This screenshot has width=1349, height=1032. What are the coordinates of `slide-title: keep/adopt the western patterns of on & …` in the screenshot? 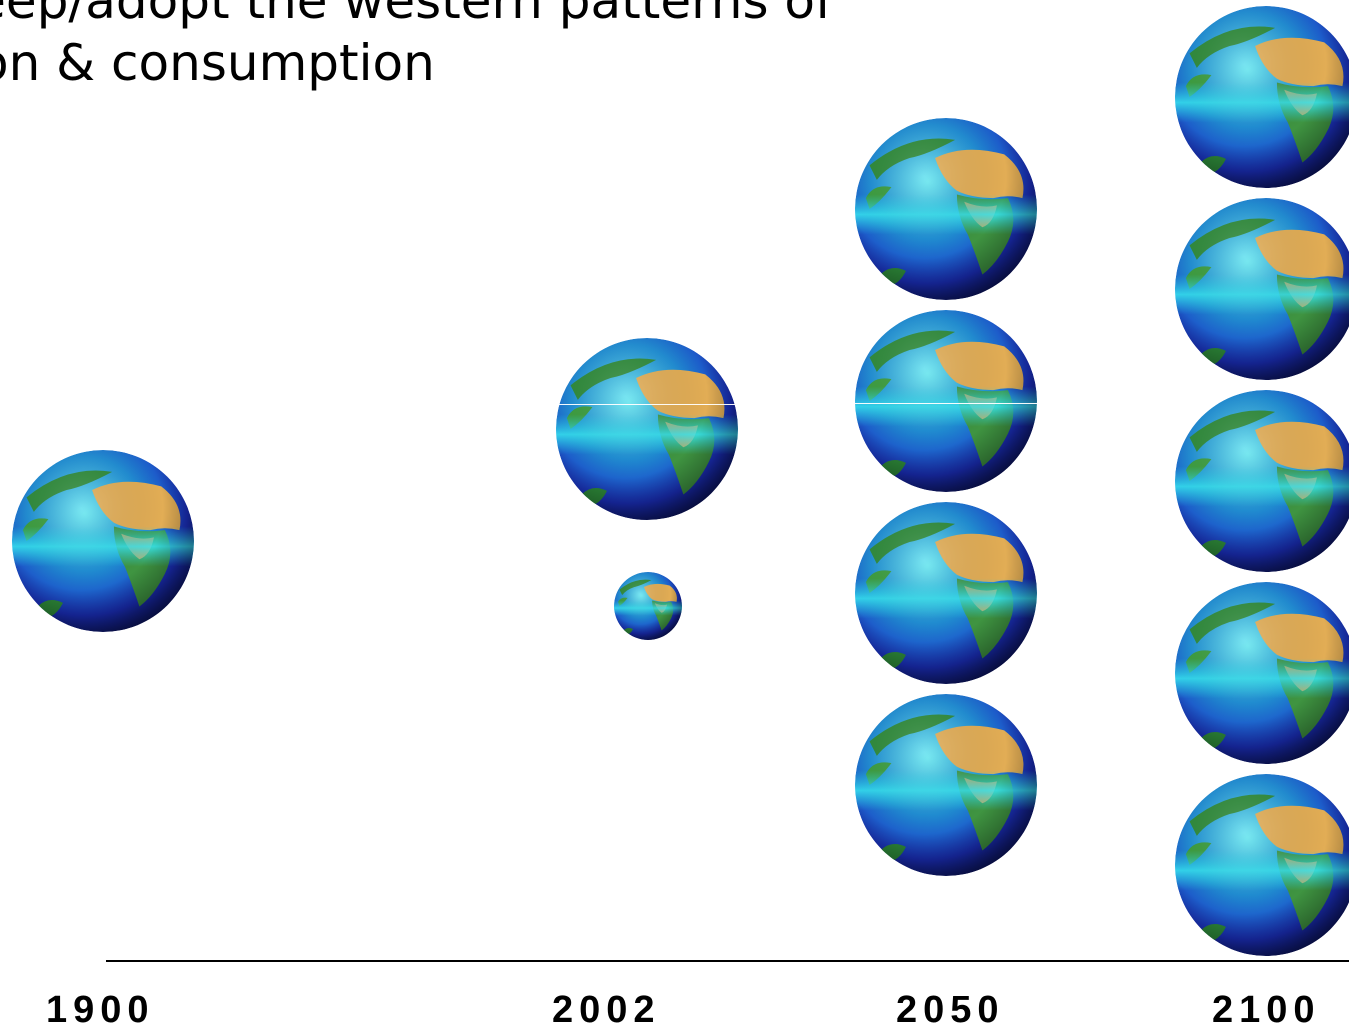 It's located at (489, 47).